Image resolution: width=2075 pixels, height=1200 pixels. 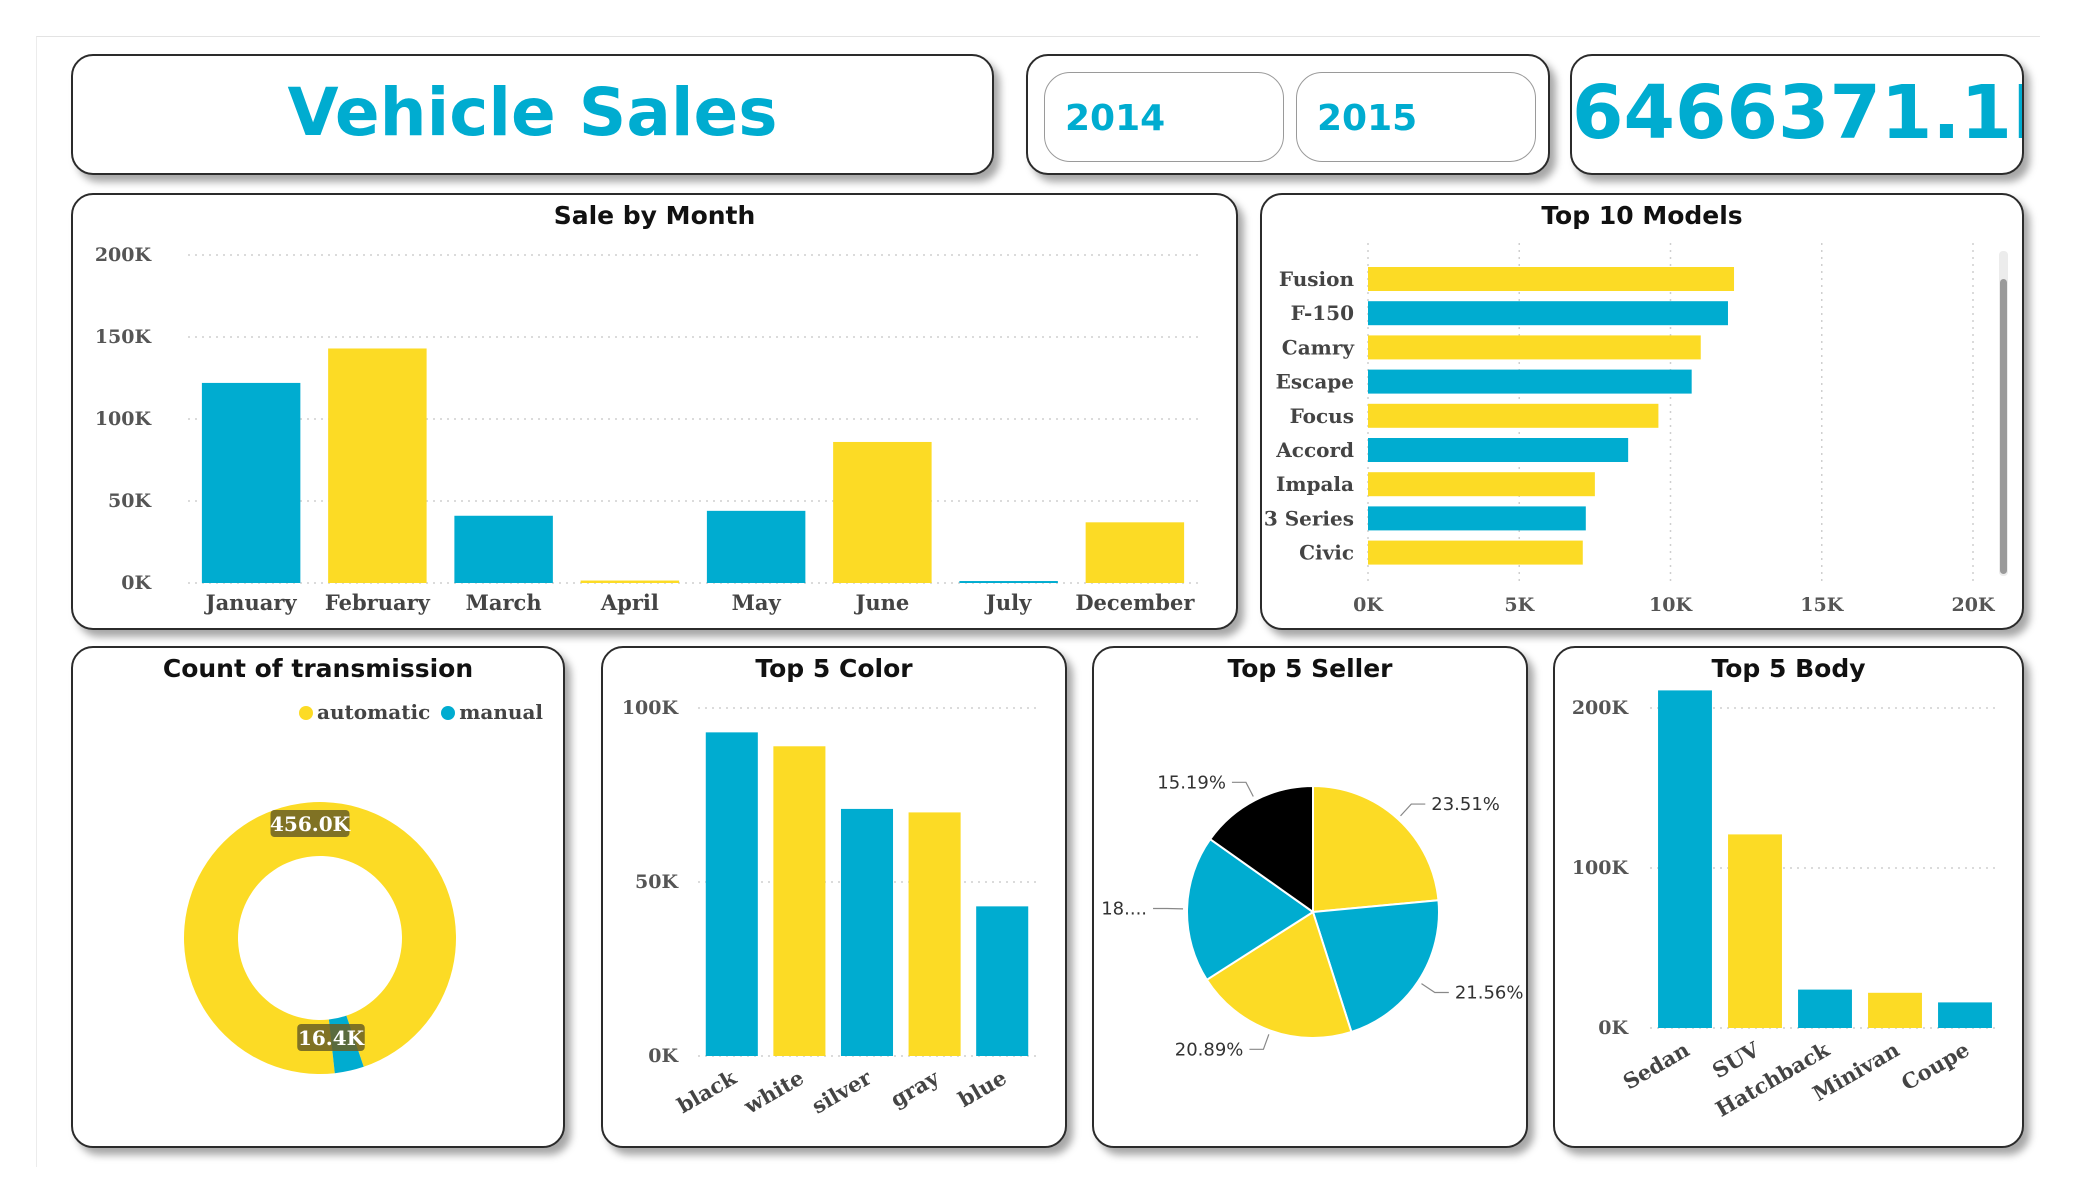 I want to click on bar-black, so click(x=731, y=894).